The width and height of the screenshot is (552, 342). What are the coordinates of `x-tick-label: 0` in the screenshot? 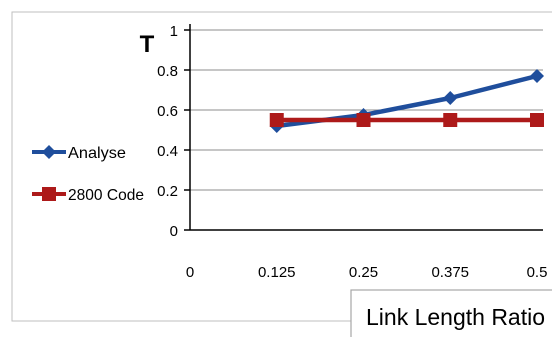 It's located at (190, 272).